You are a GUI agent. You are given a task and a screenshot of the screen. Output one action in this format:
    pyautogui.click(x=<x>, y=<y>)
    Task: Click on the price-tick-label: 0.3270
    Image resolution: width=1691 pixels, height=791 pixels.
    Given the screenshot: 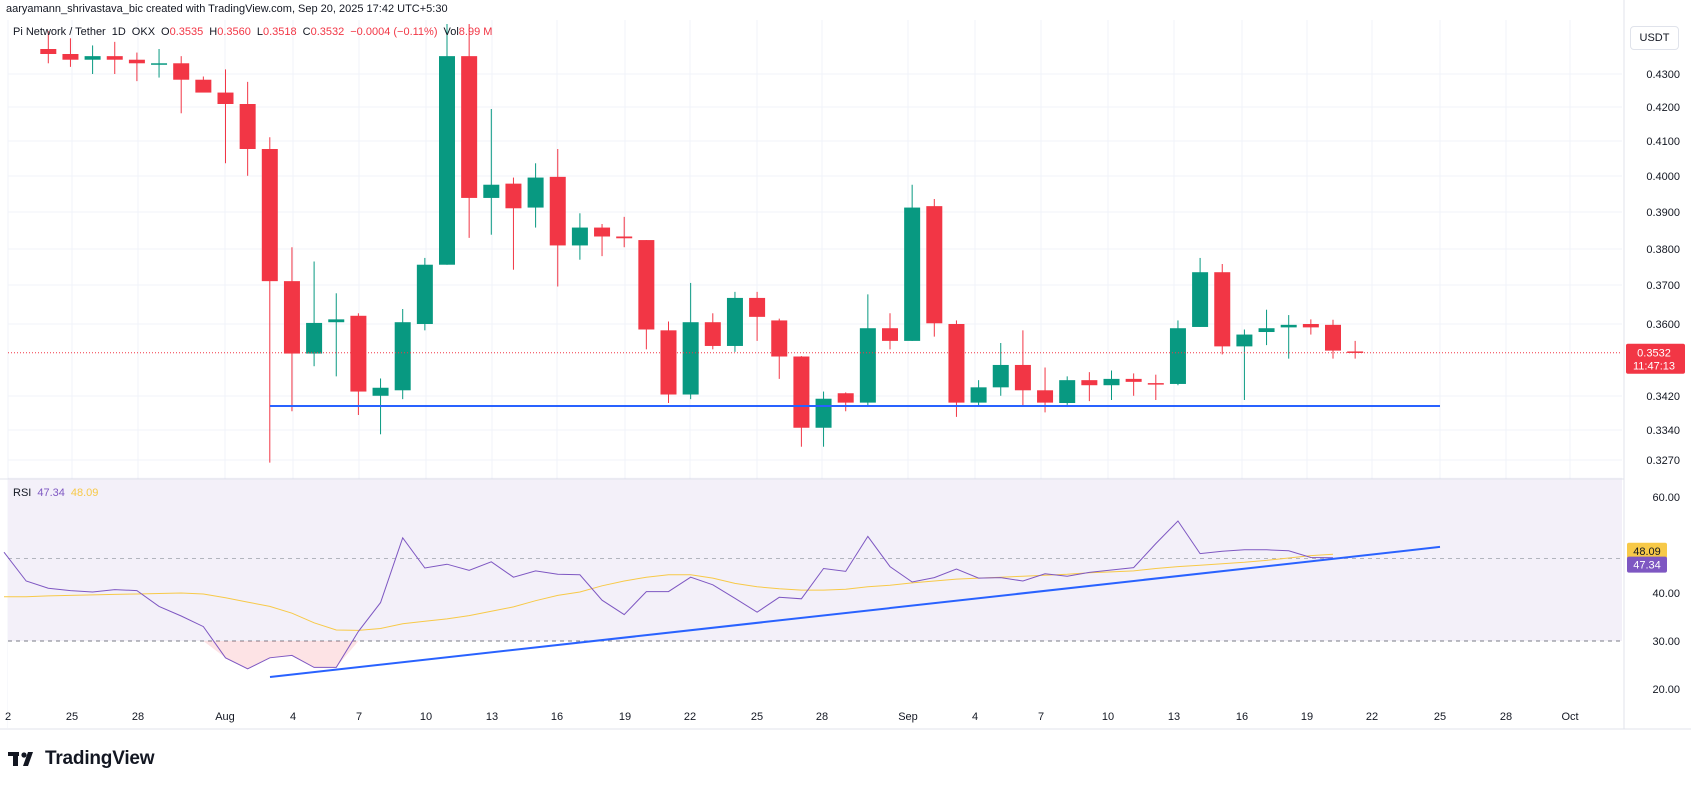 What is the action you would take?
    pyautogui.click(x=1663, y=461)
    